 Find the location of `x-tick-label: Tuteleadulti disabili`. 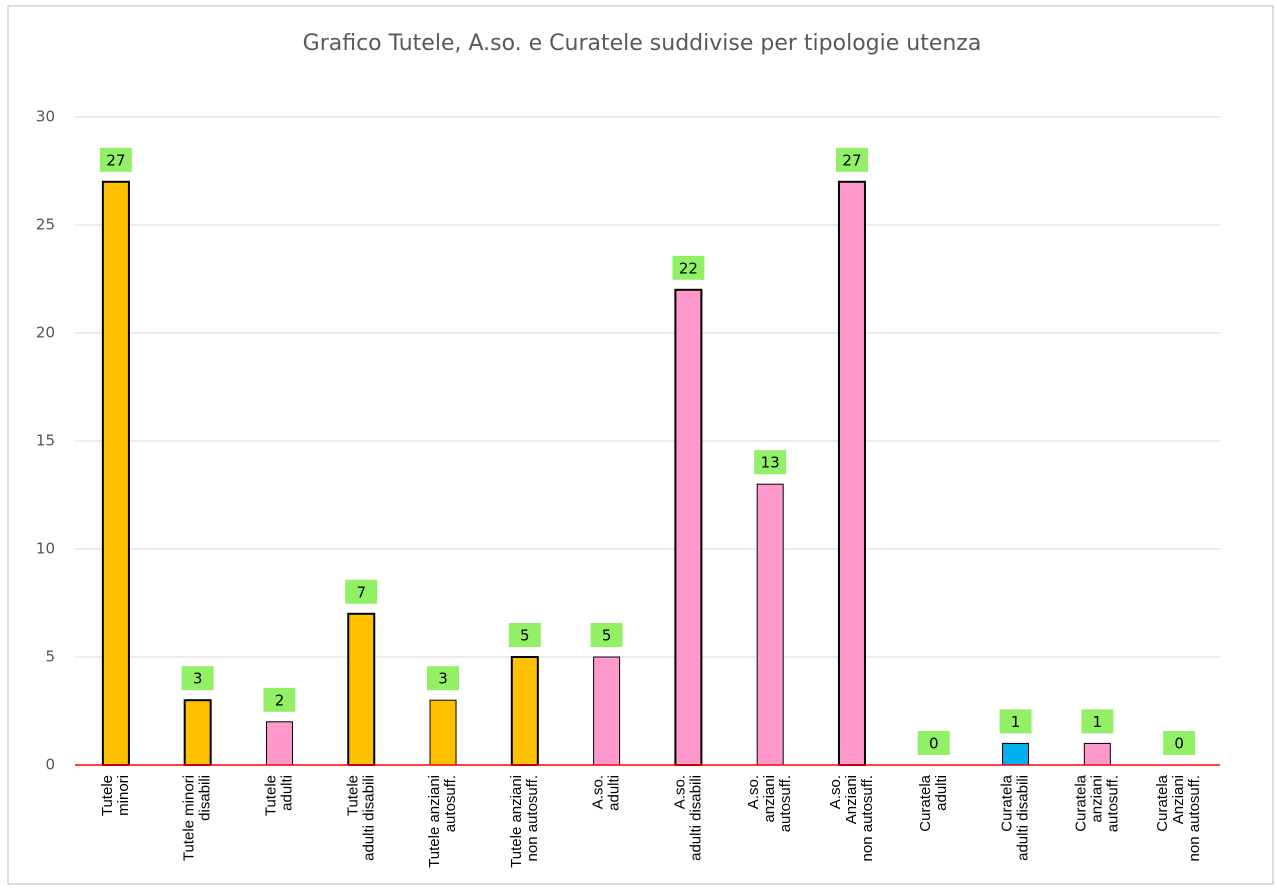

x-tick-label: Tuteleadulti disabili is located at coordinates (360, 818).